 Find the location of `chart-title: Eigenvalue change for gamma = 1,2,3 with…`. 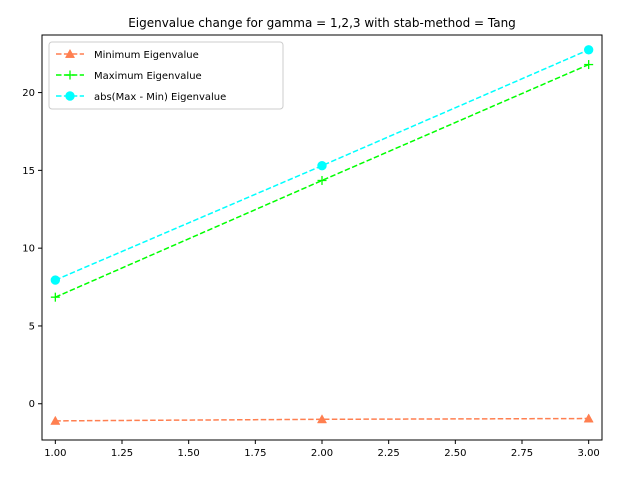

chart-title: Eigenvalue change for gamma = 1,2,3 with… is located at coordinates (322, 23).